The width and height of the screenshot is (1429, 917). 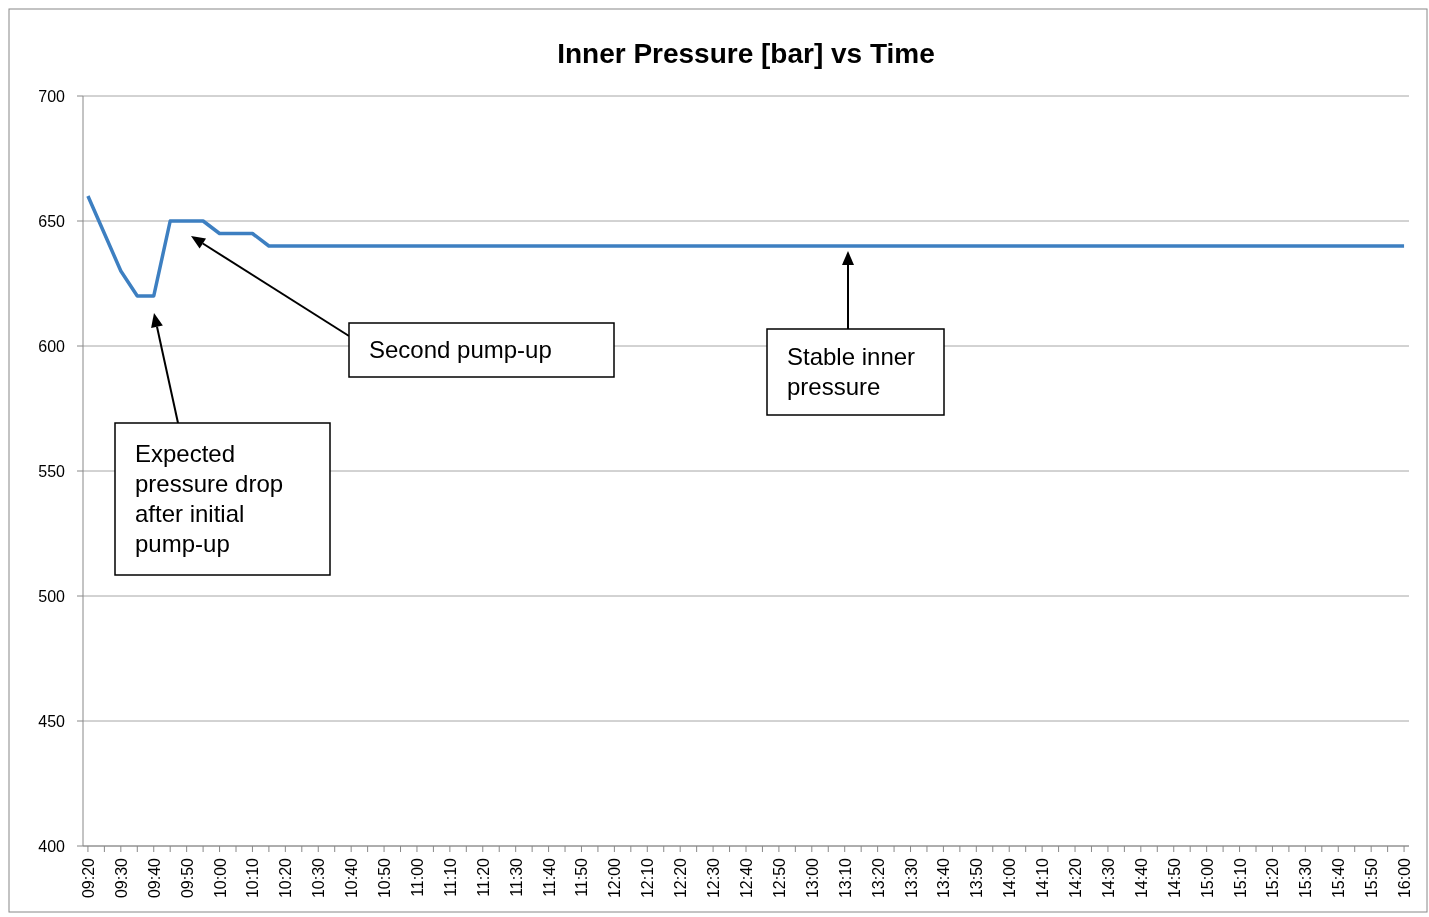 I want to click on line-series, so click(x=746, y=246).